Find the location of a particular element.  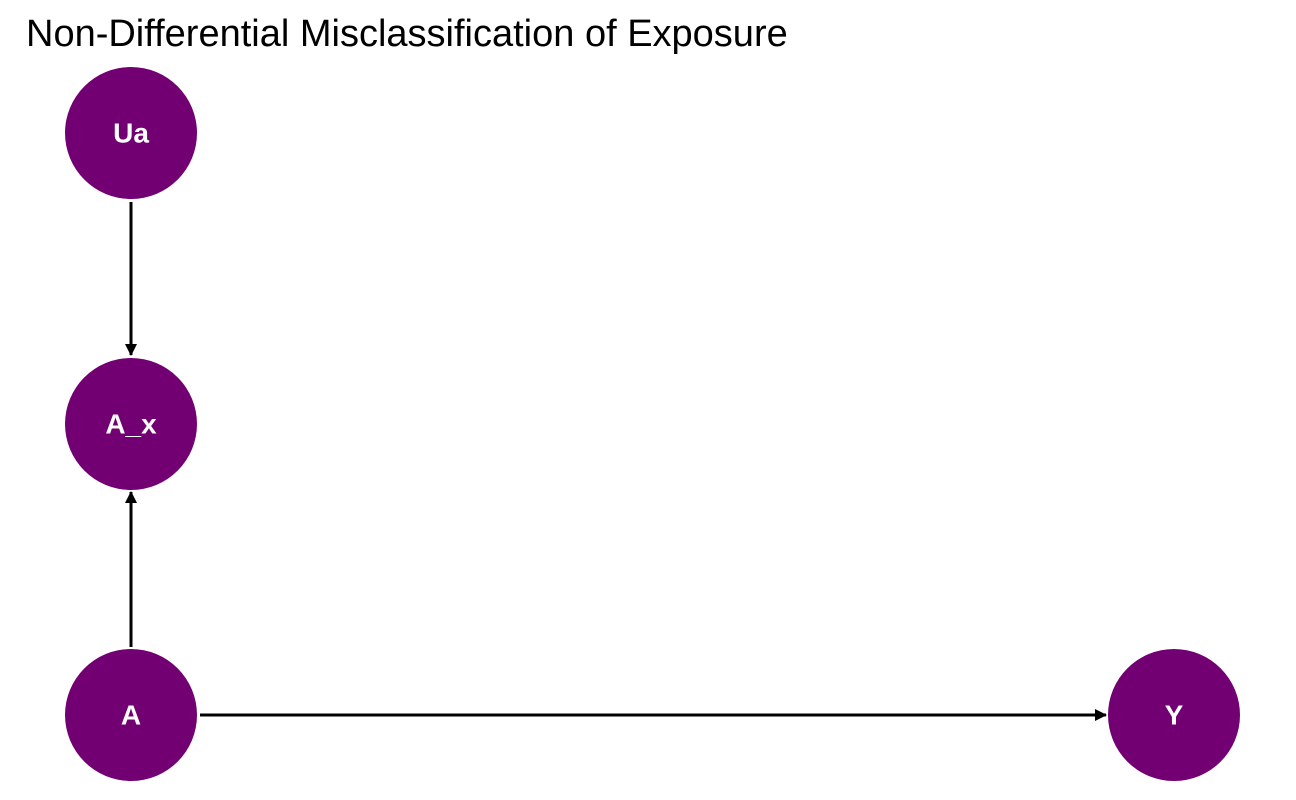

node-y: Y is located at coordinates (1174, 715).